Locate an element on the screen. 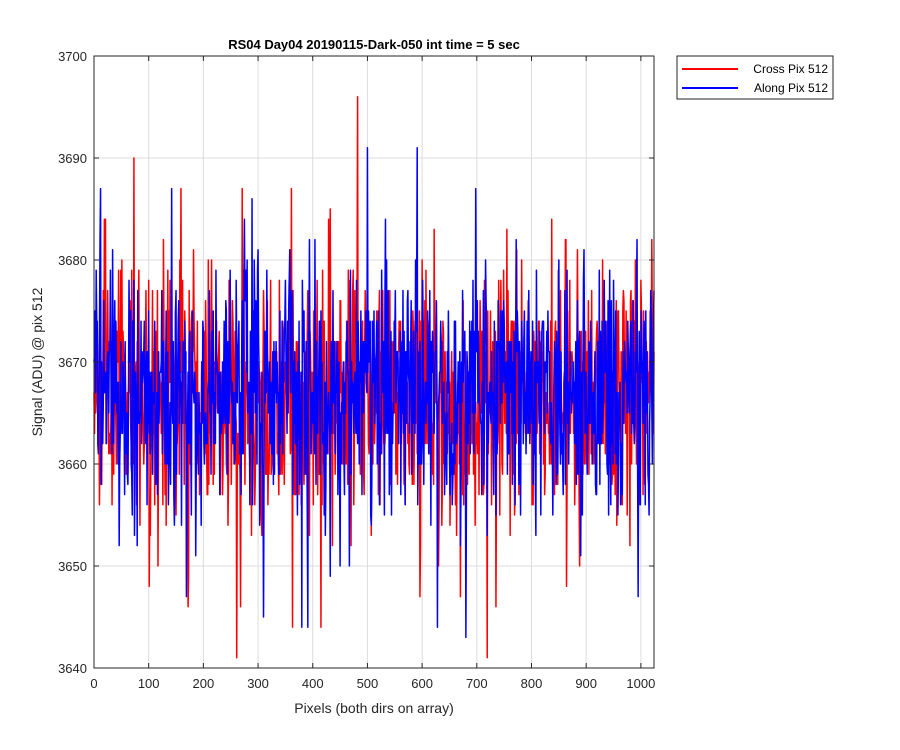 The height and width of the screenshot is (750, 900). x-tick-label: 800 is located at coordinates (532, 683).